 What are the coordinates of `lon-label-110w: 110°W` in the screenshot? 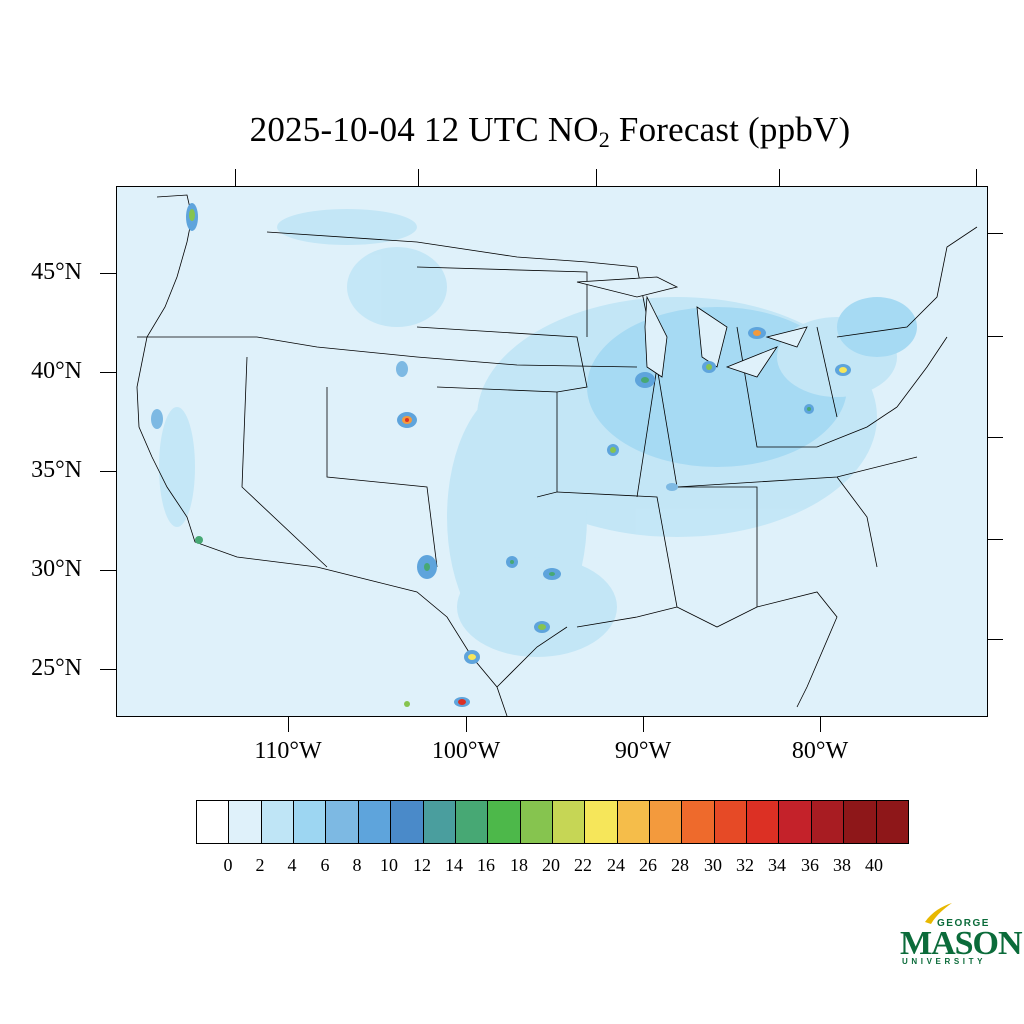 It's located at (288, 751).